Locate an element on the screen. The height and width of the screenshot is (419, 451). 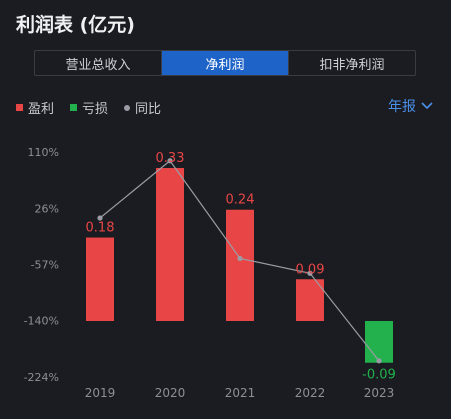
page-title: 利润表 (亿元) is located at coordinates (75, 25).